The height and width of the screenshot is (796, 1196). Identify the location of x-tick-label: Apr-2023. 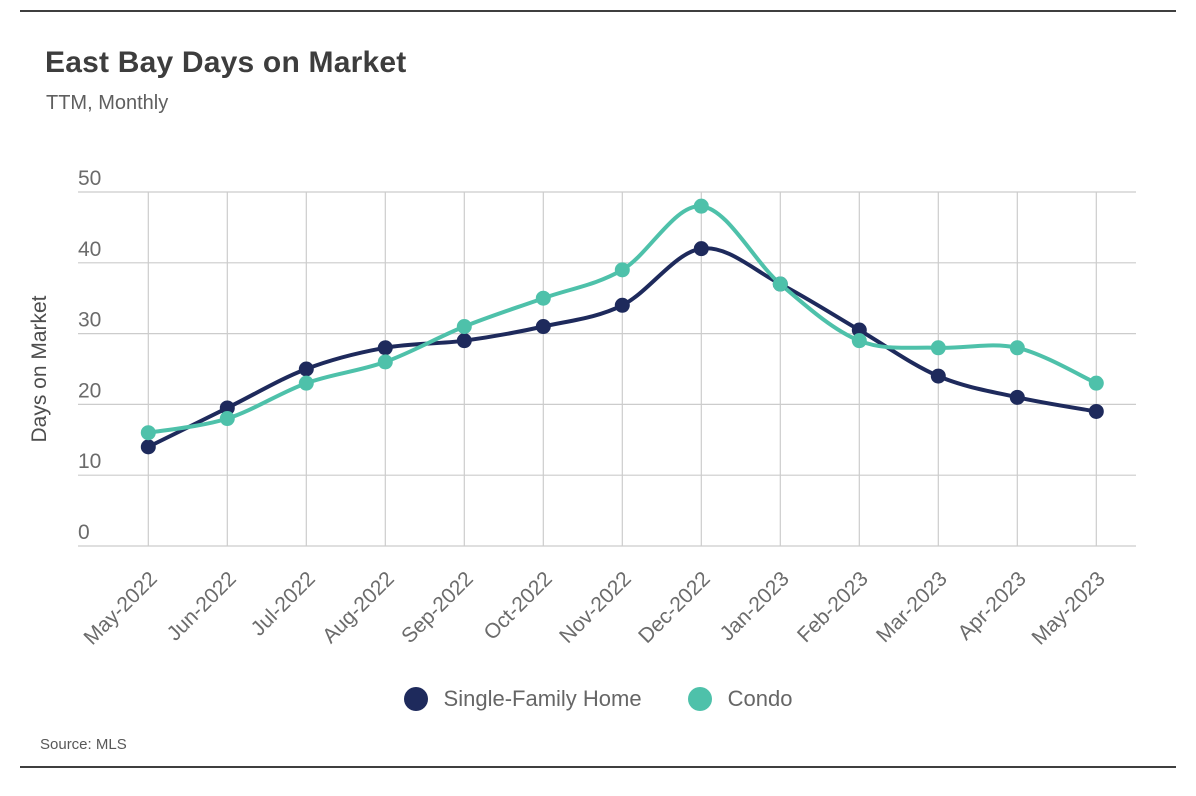
(991, 605).